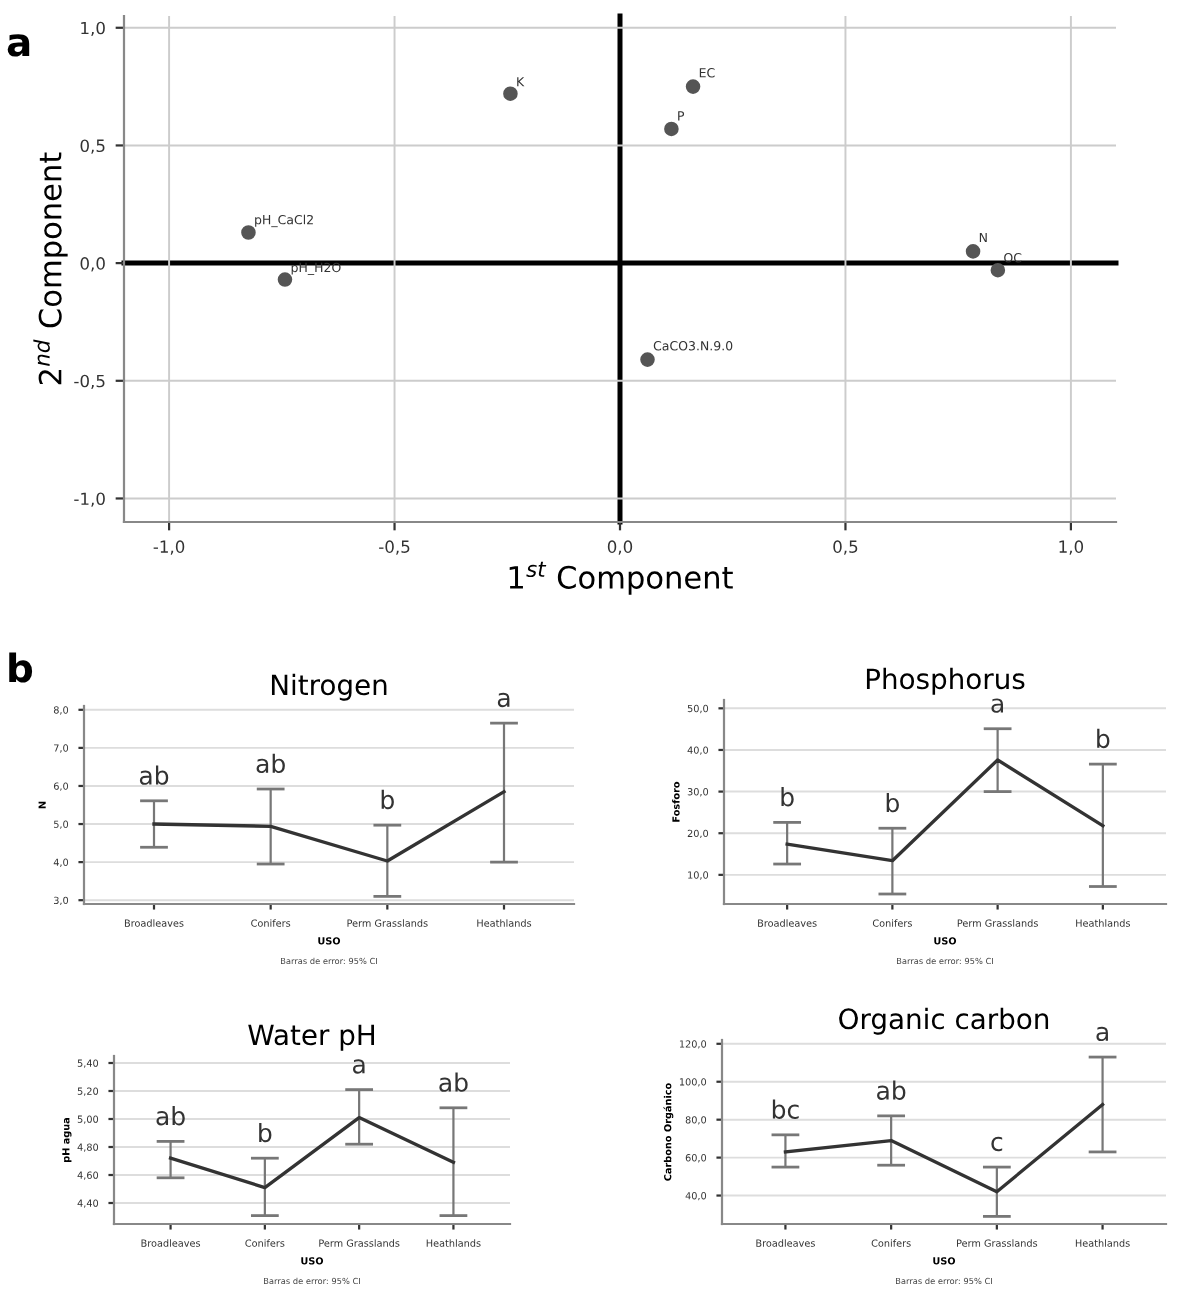 This screenshot has height=1310, width=1178. What do you see at coordinates (845, 547) in the screenshot?
I see `x-tick-label: 0,5` at bounding box center [845, 547].